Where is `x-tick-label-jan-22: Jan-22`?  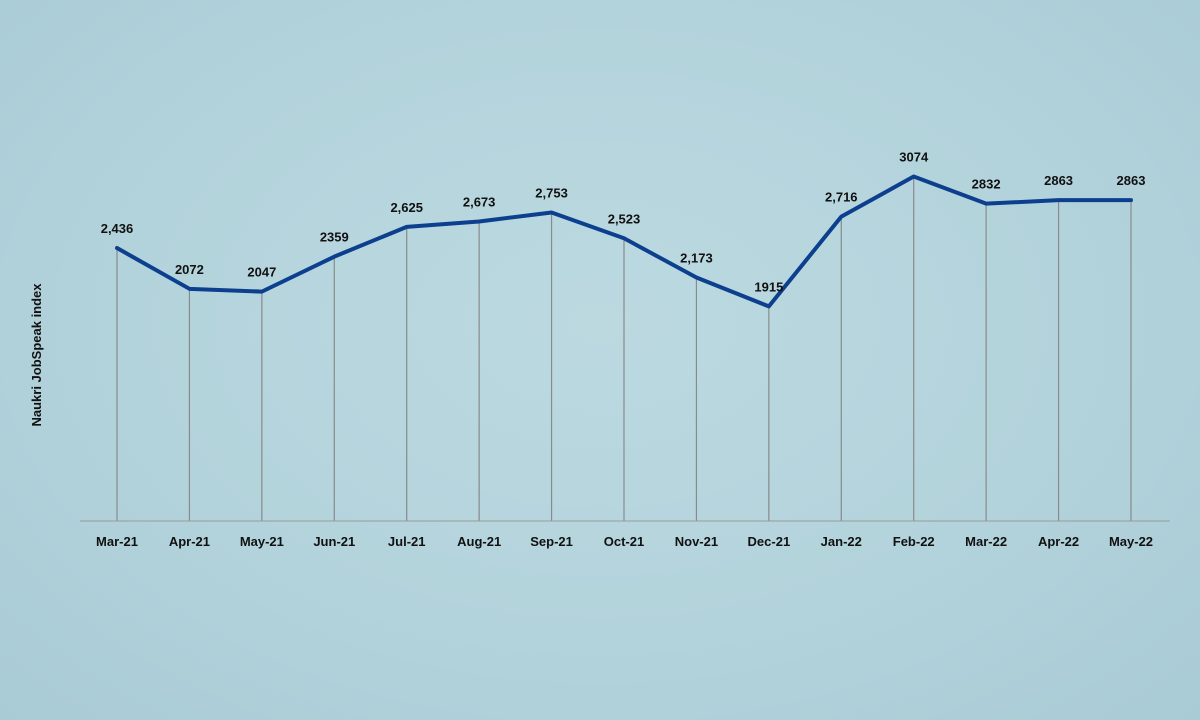 x-tick-label-jan-22: Jan-22 is located at coordinates (841, 541).